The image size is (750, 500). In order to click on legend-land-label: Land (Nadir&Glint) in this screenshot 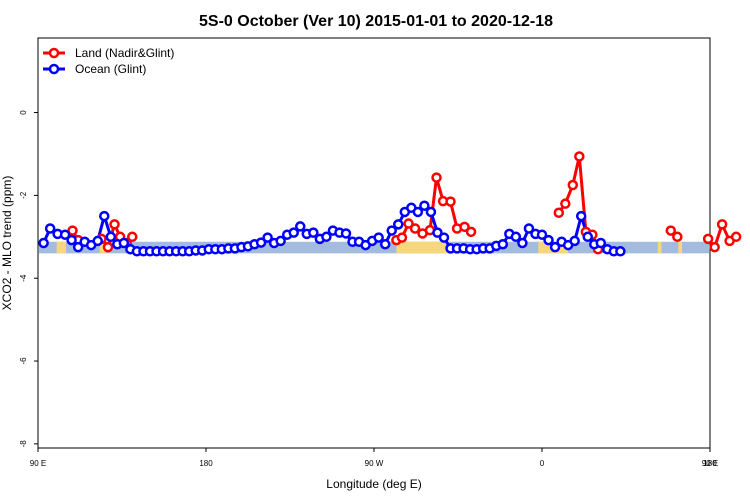, I will do `click(124, 53)`.